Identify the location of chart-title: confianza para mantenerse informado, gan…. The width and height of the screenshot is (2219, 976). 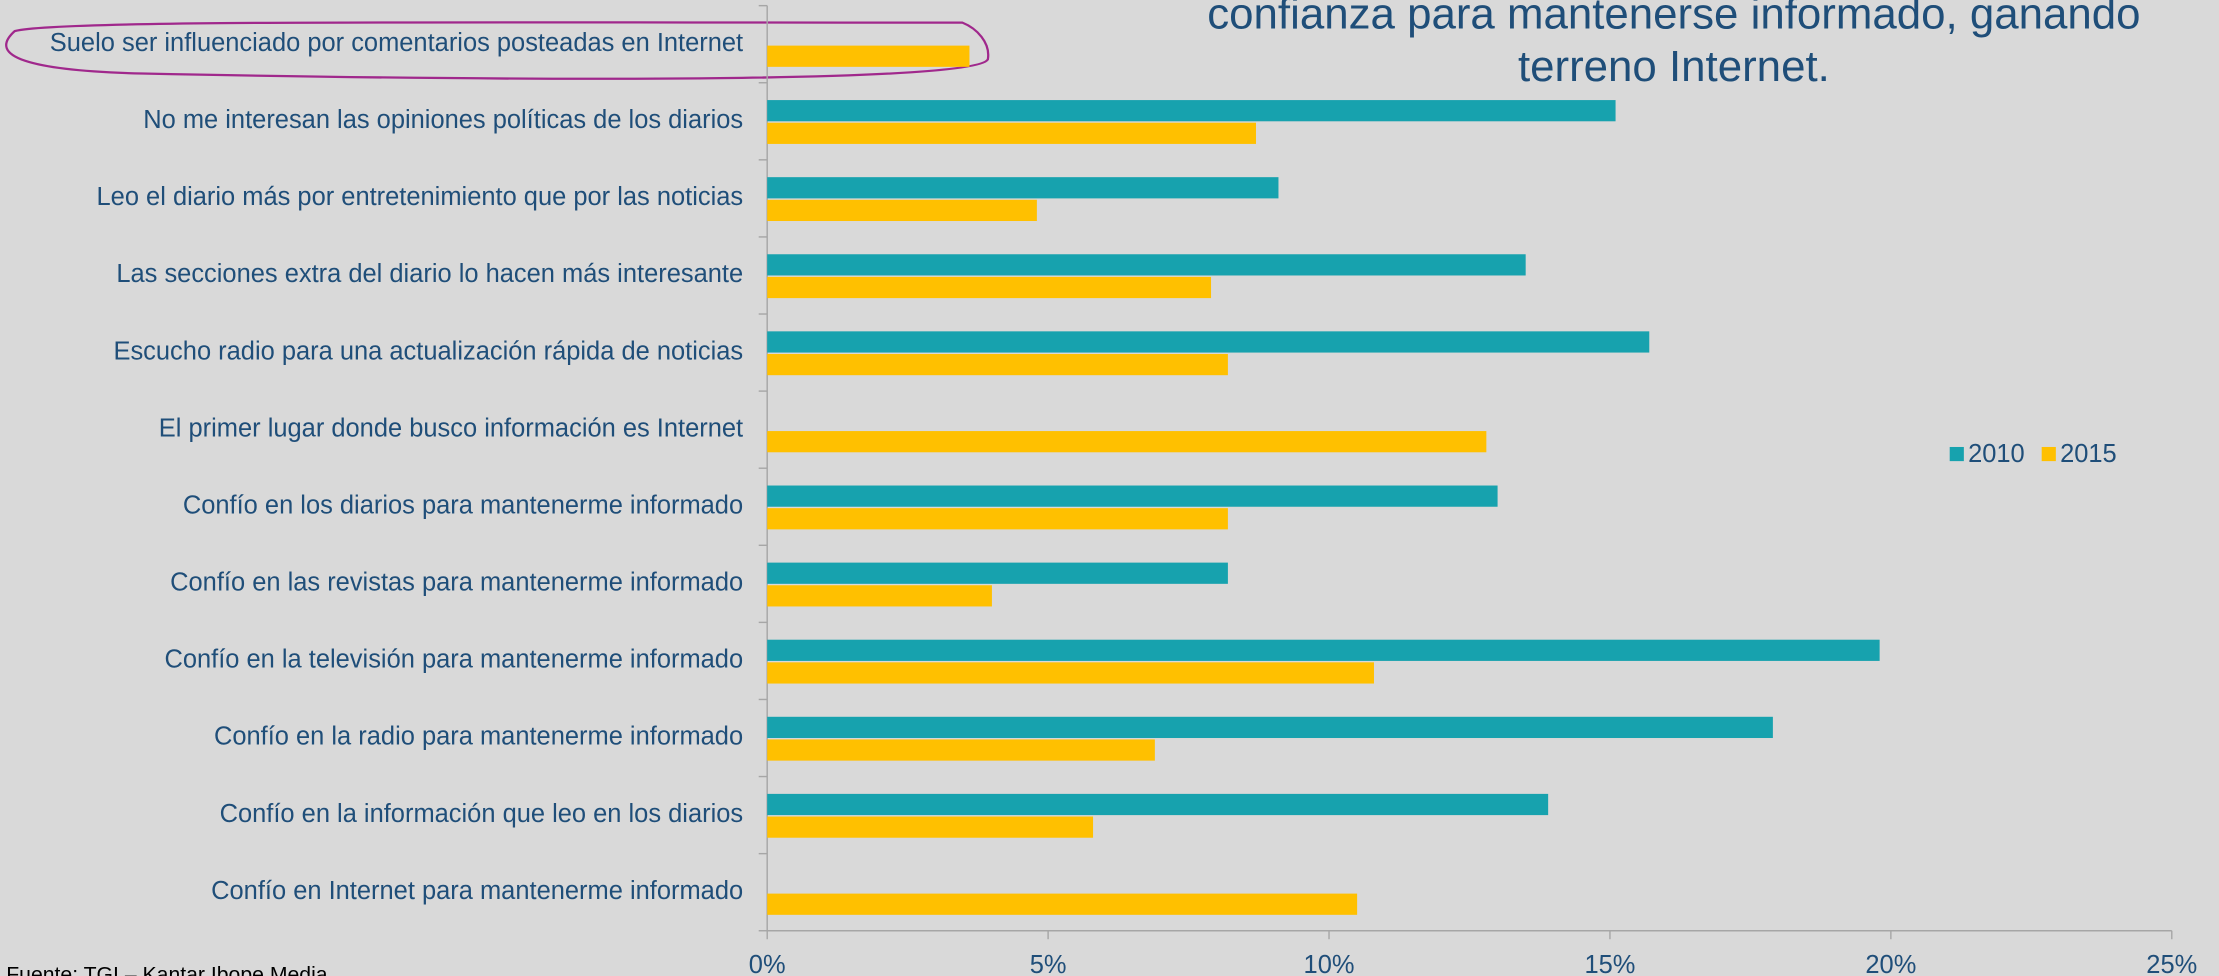
(1673, 19).